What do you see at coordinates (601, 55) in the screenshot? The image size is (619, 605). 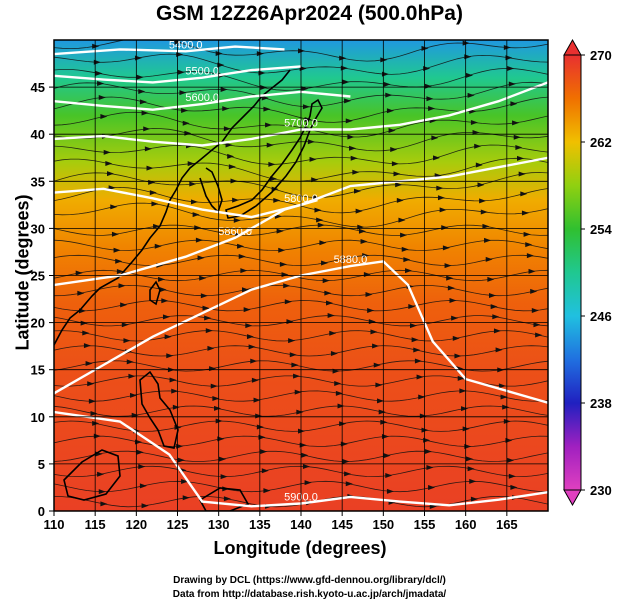 I see `colorbar-tick-label: 270` at bounding box center [601, 55].